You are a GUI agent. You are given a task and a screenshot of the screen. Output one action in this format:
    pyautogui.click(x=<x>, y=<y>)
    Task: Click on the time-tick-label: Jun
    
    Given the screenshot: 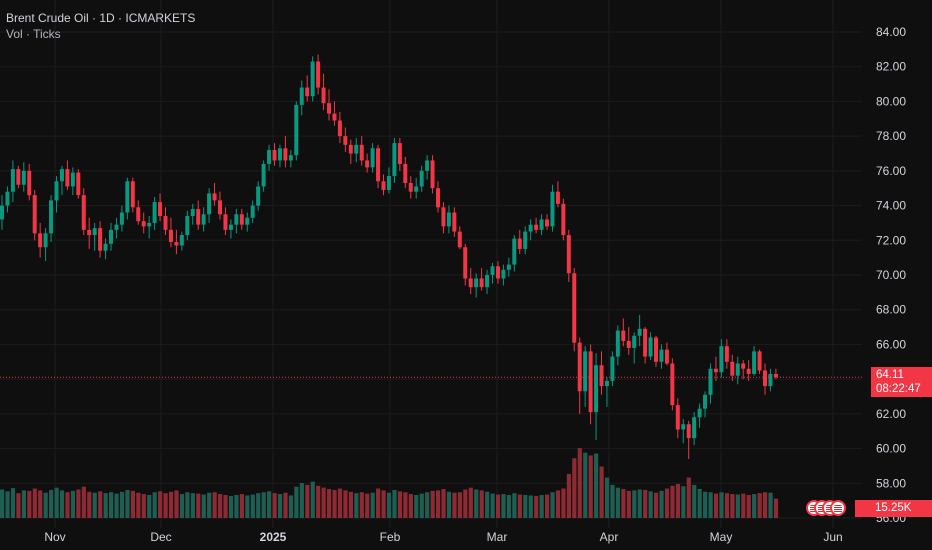 What is the action you would take?
    pyautogui.click(x=832, y=537)
    